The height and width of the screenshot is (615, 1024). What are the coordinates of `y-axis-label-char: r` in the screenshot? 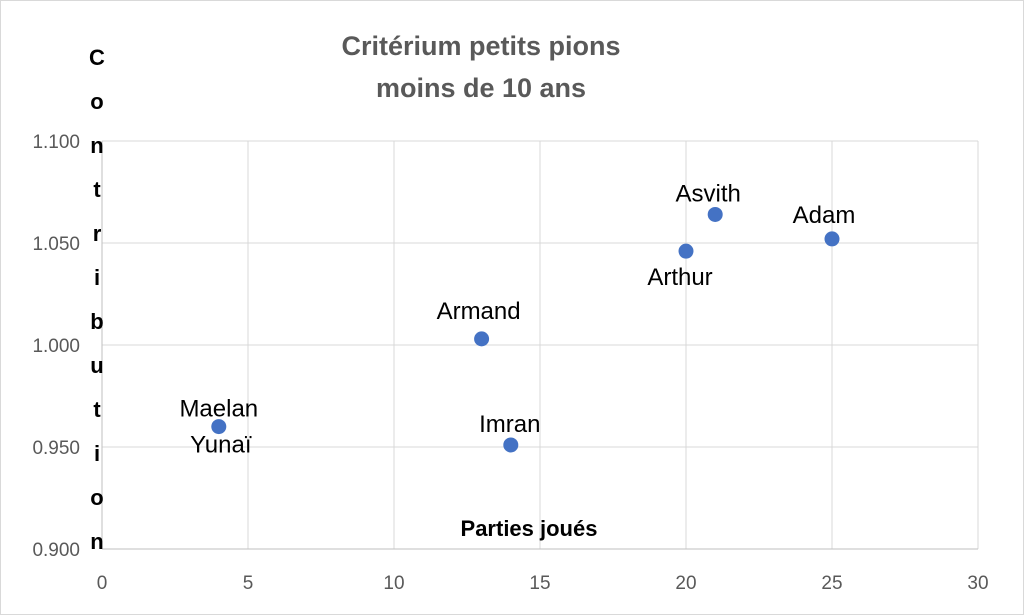 It's located at (97, 233).